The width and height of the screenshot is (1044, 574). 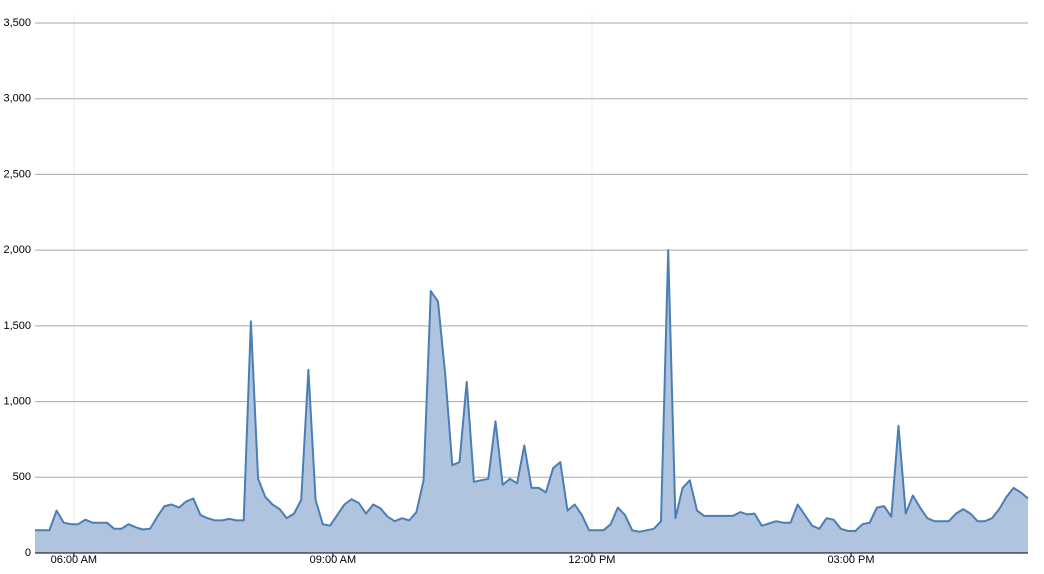 What do you see at coordinates (22, 477) in the screenshot?
I see `y-tick-label: 500` at bounding box center [22, 477].